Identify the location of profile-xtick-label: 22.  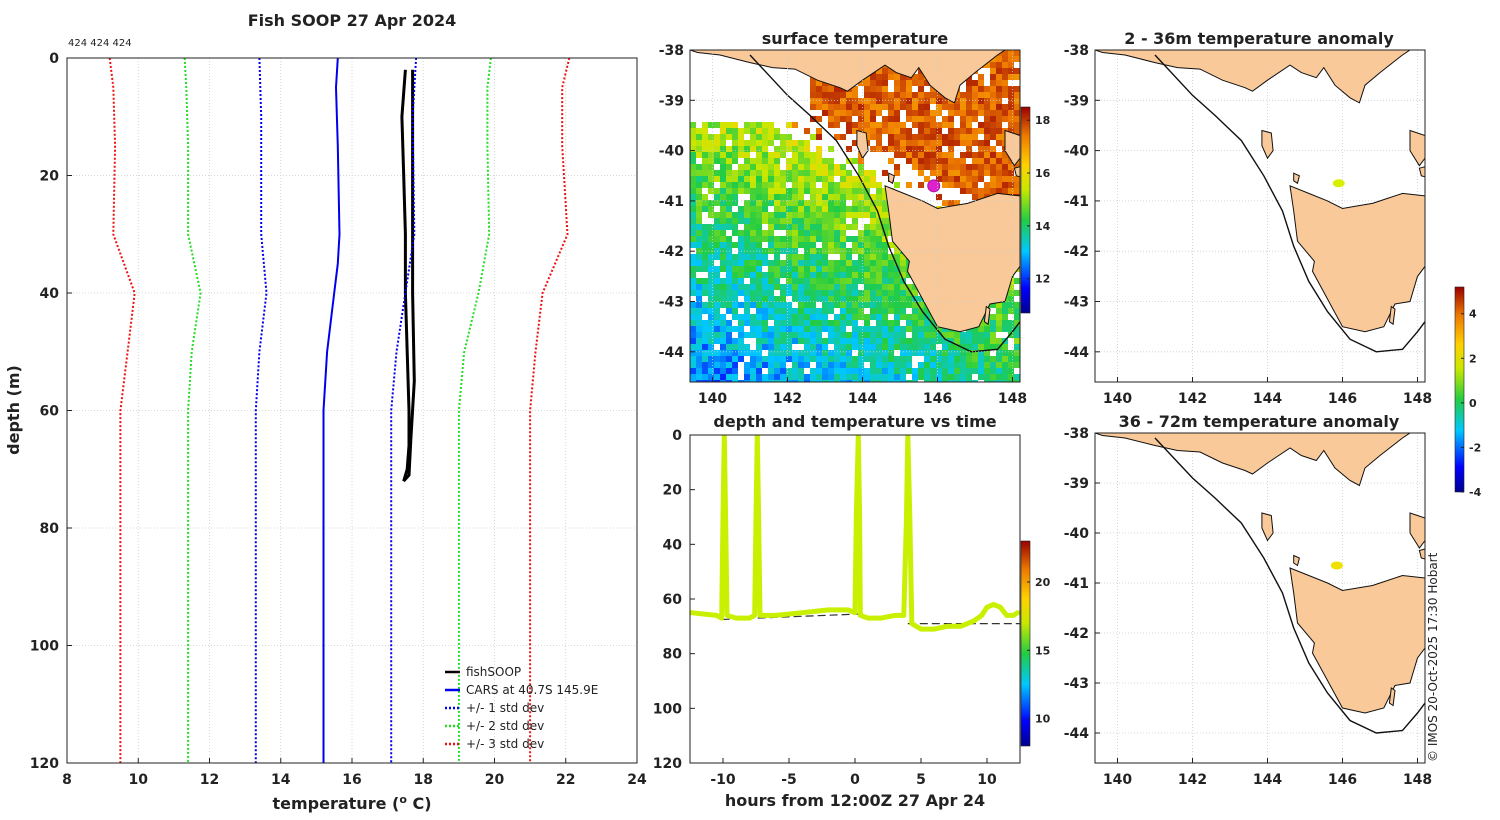
(565, 780).